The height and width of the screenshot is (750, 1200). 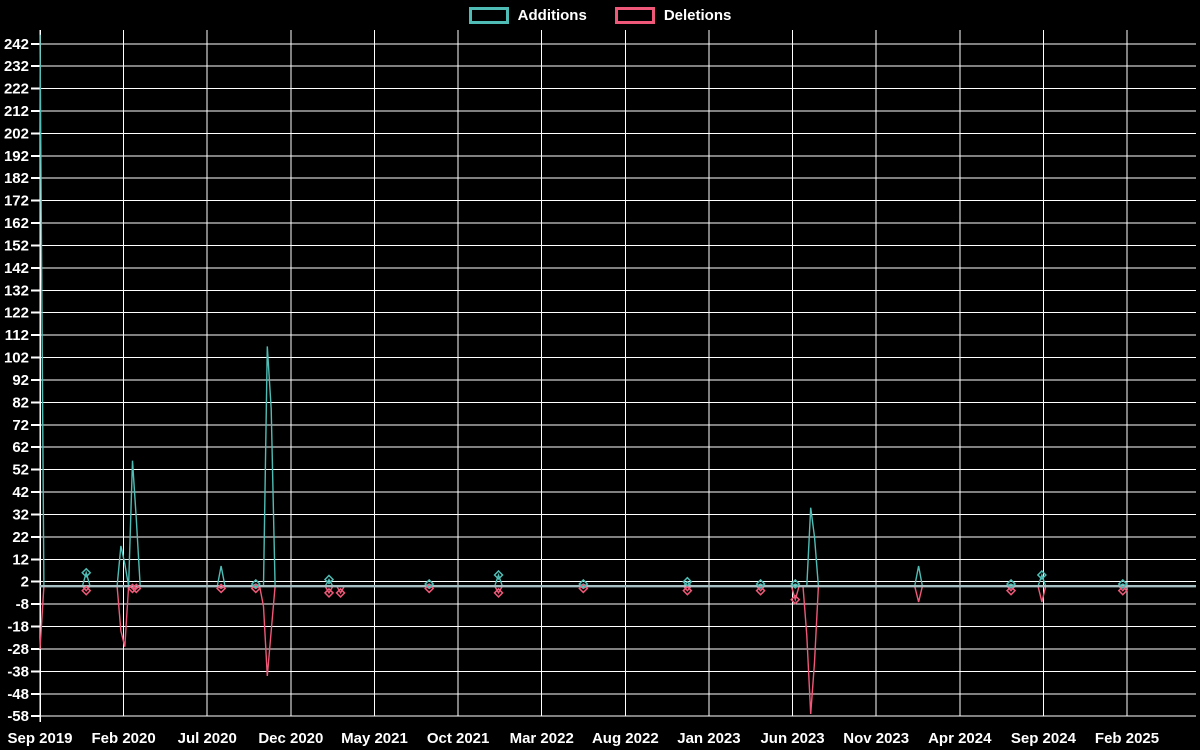 I want to click on svg-text: 62, so click(x=20, y=447).